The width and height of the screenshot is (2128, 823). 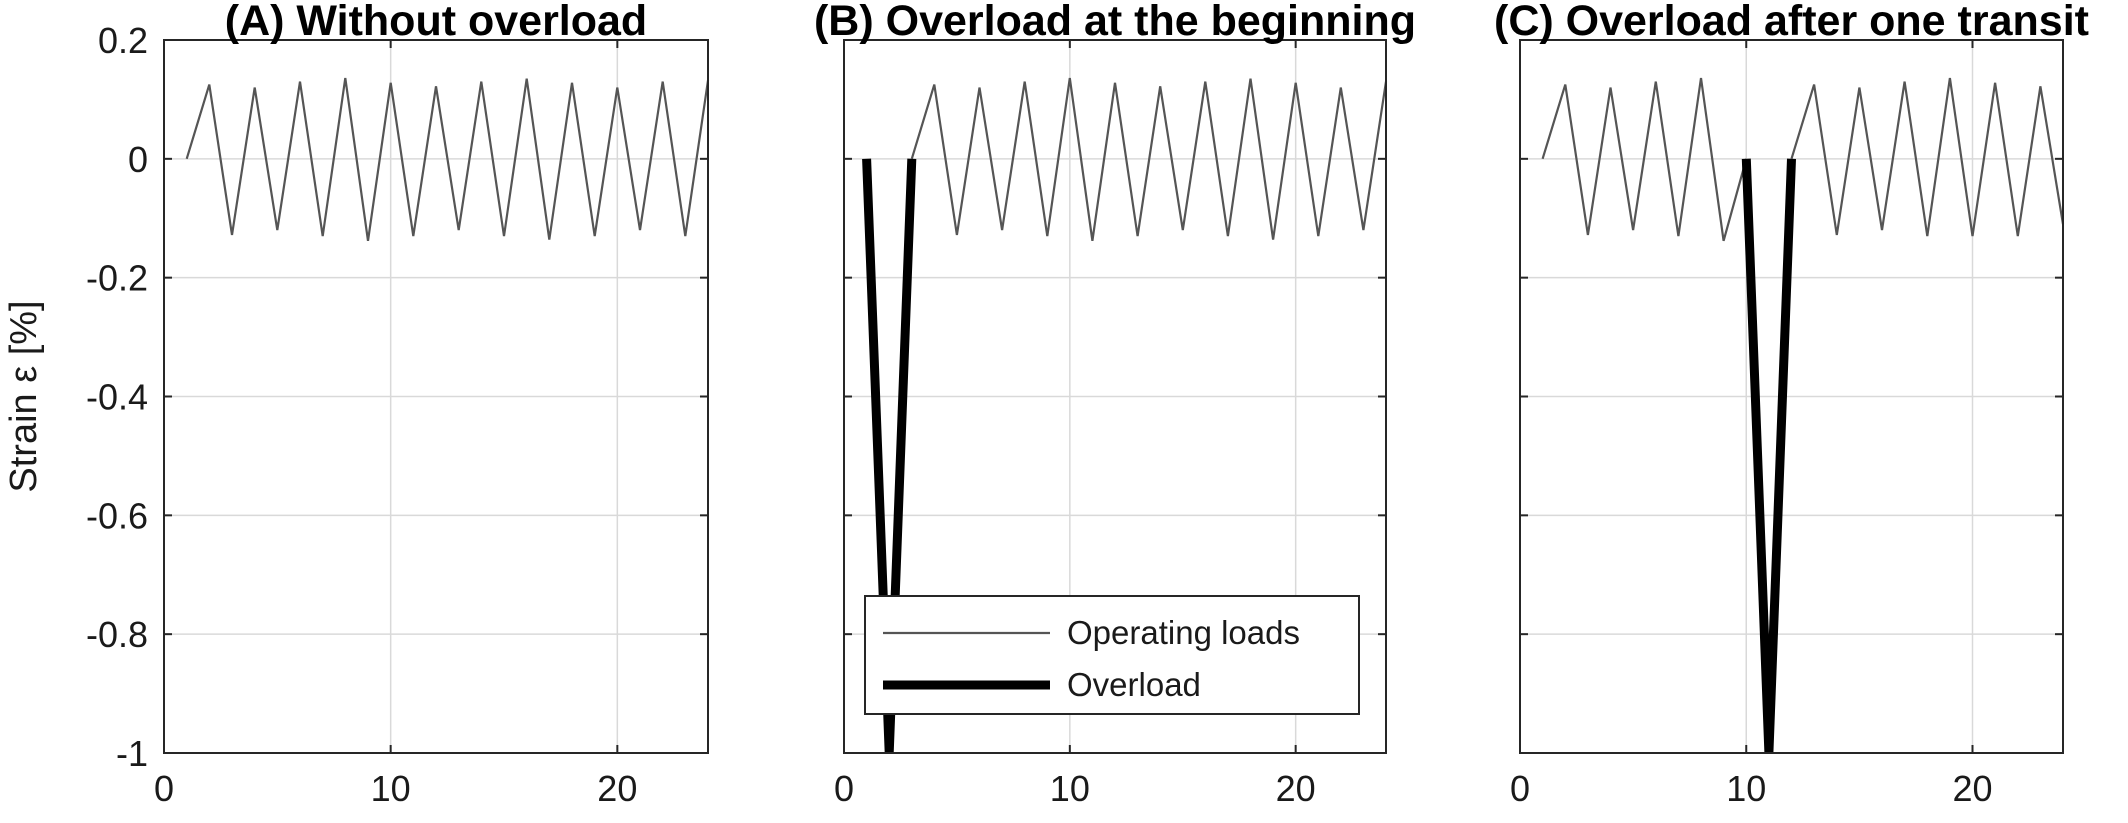 I want to click on operating-series-a, so click(x=447, y=159).